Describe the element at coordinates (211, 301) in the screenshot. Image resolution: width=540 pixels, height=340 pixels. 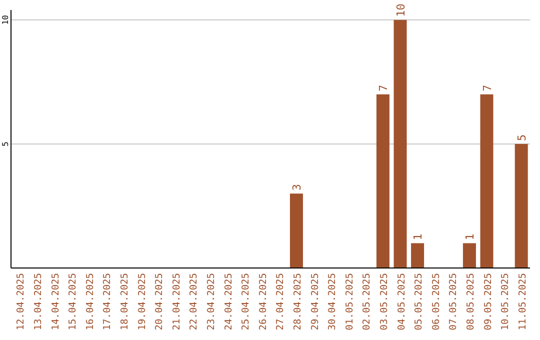
I see `x-tick-label: 23.04.2025` at that location.